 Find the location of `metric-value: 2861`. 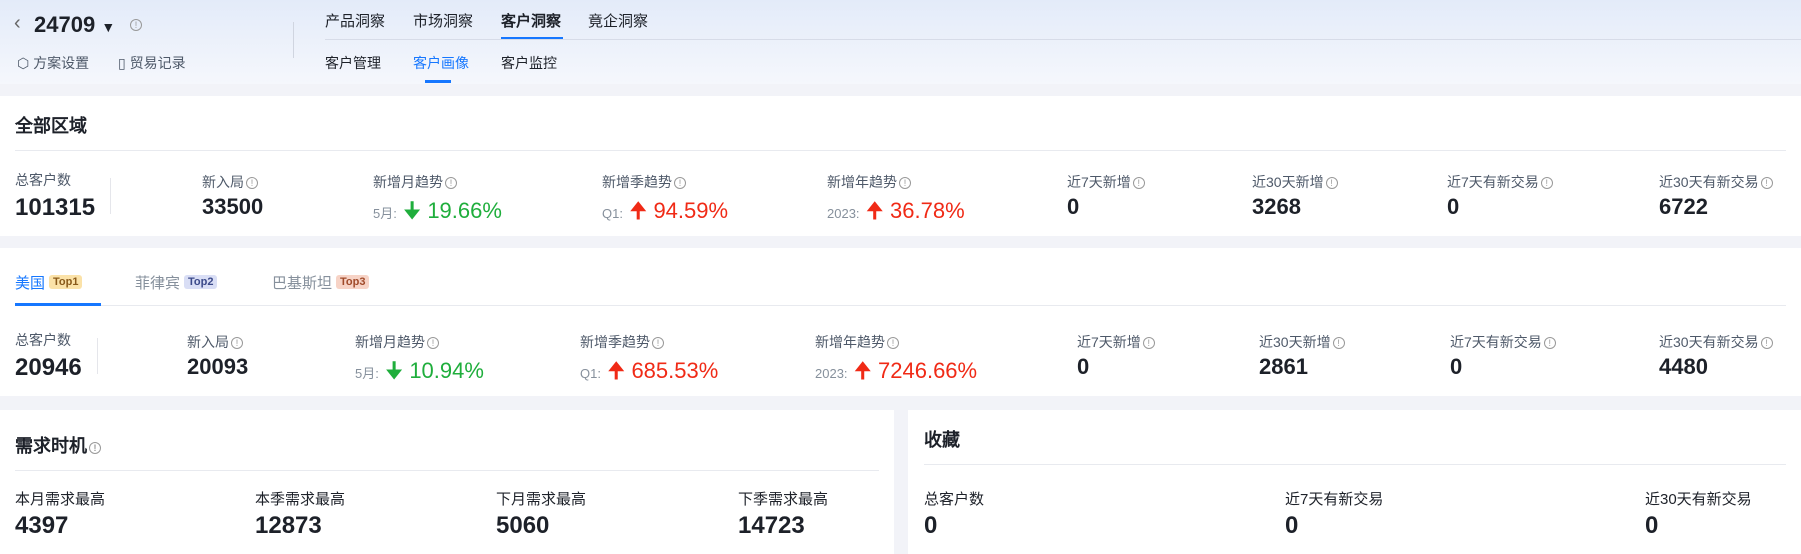

metric-value: 2861 is located at coordinates (1283, 366).